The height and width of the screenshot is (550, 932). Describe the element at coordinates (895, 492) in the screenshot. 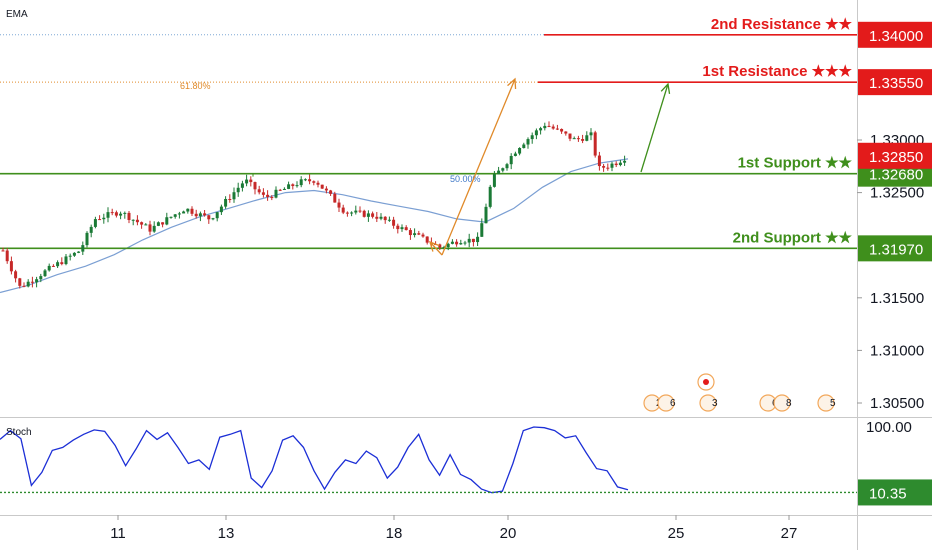

I see `stoch-level-tag` at that location.